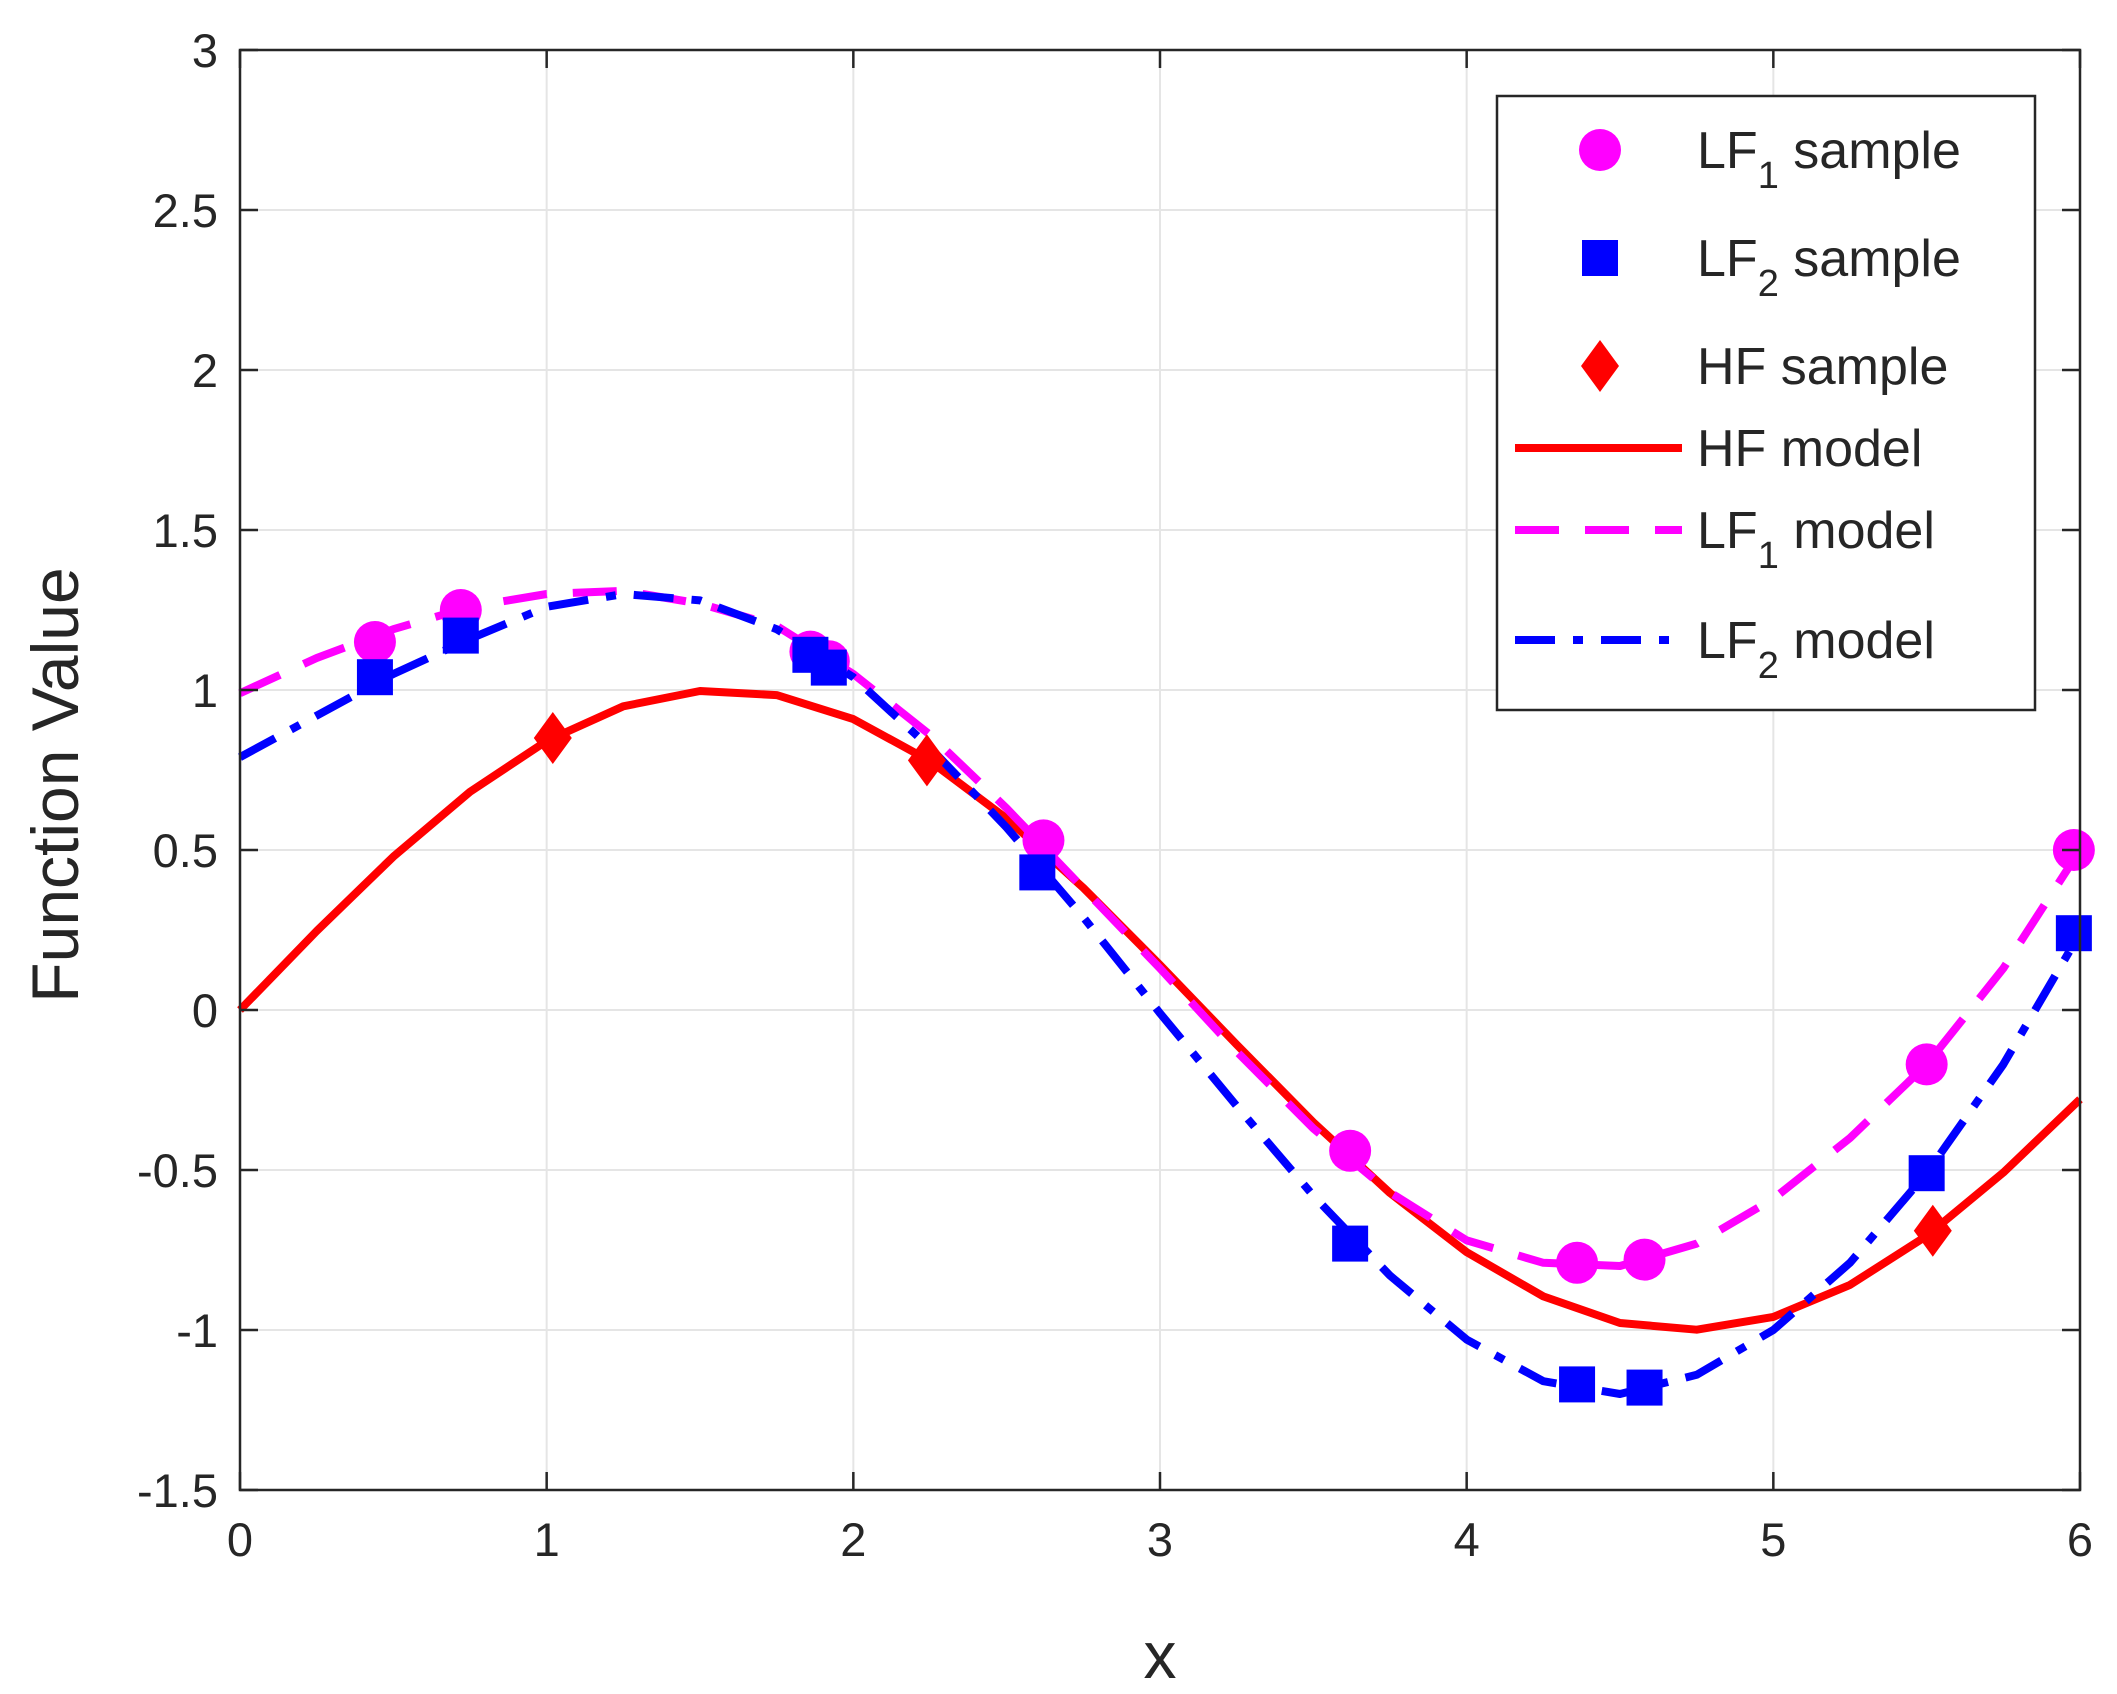  What do you see at coordinates (1809, 449) in the screenshot?
I see `legend-label-hf_model: HF model` at bounding box center [1809, 449].